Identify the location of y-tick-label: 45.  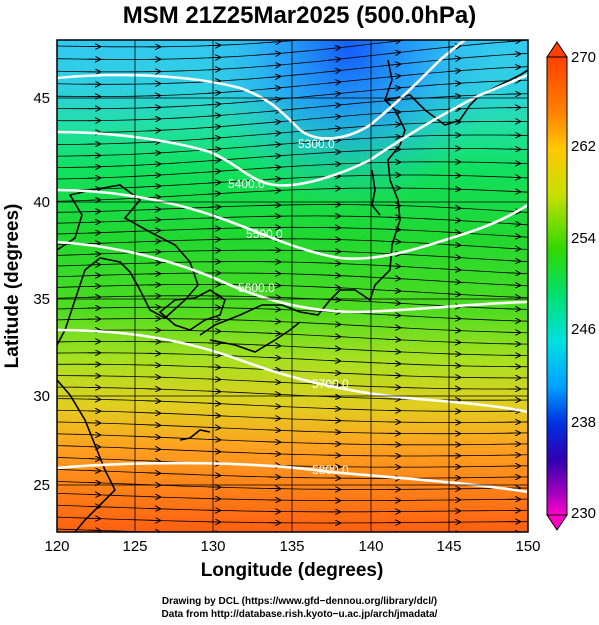
(41, 98).